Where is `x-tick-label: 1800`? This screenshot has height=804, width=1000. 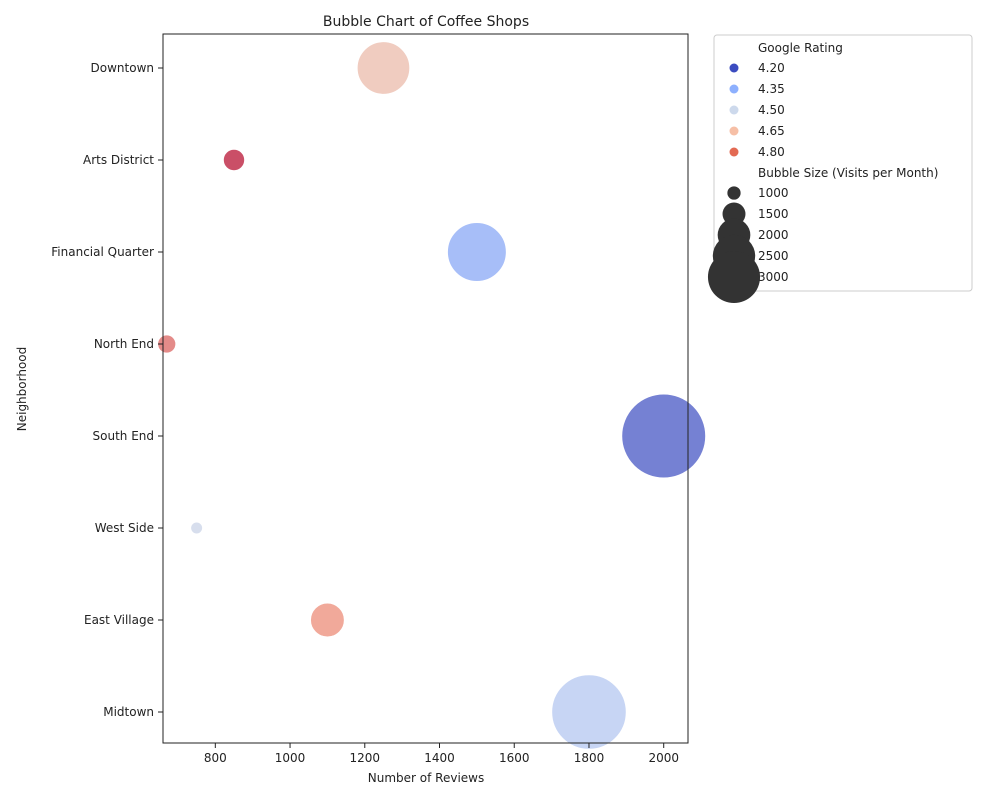 x-tick-label: 1800 is located at coordinates (589, 758).